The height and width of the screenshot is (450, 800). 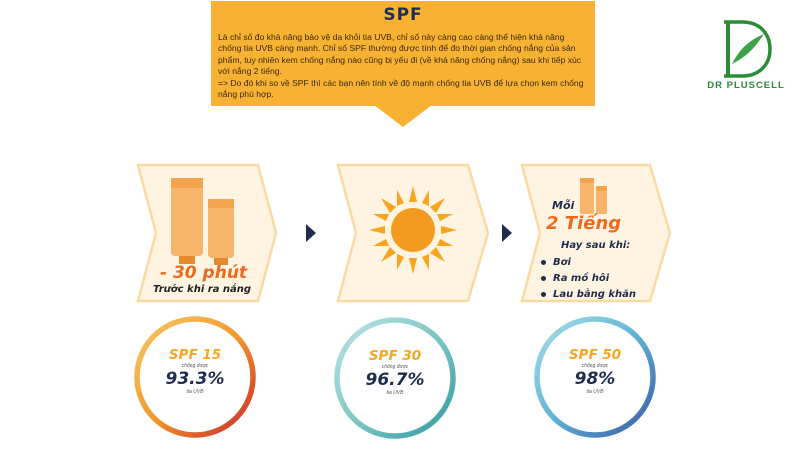 I want to click on spf50-percent: 98%, so click(x=595, y=379).